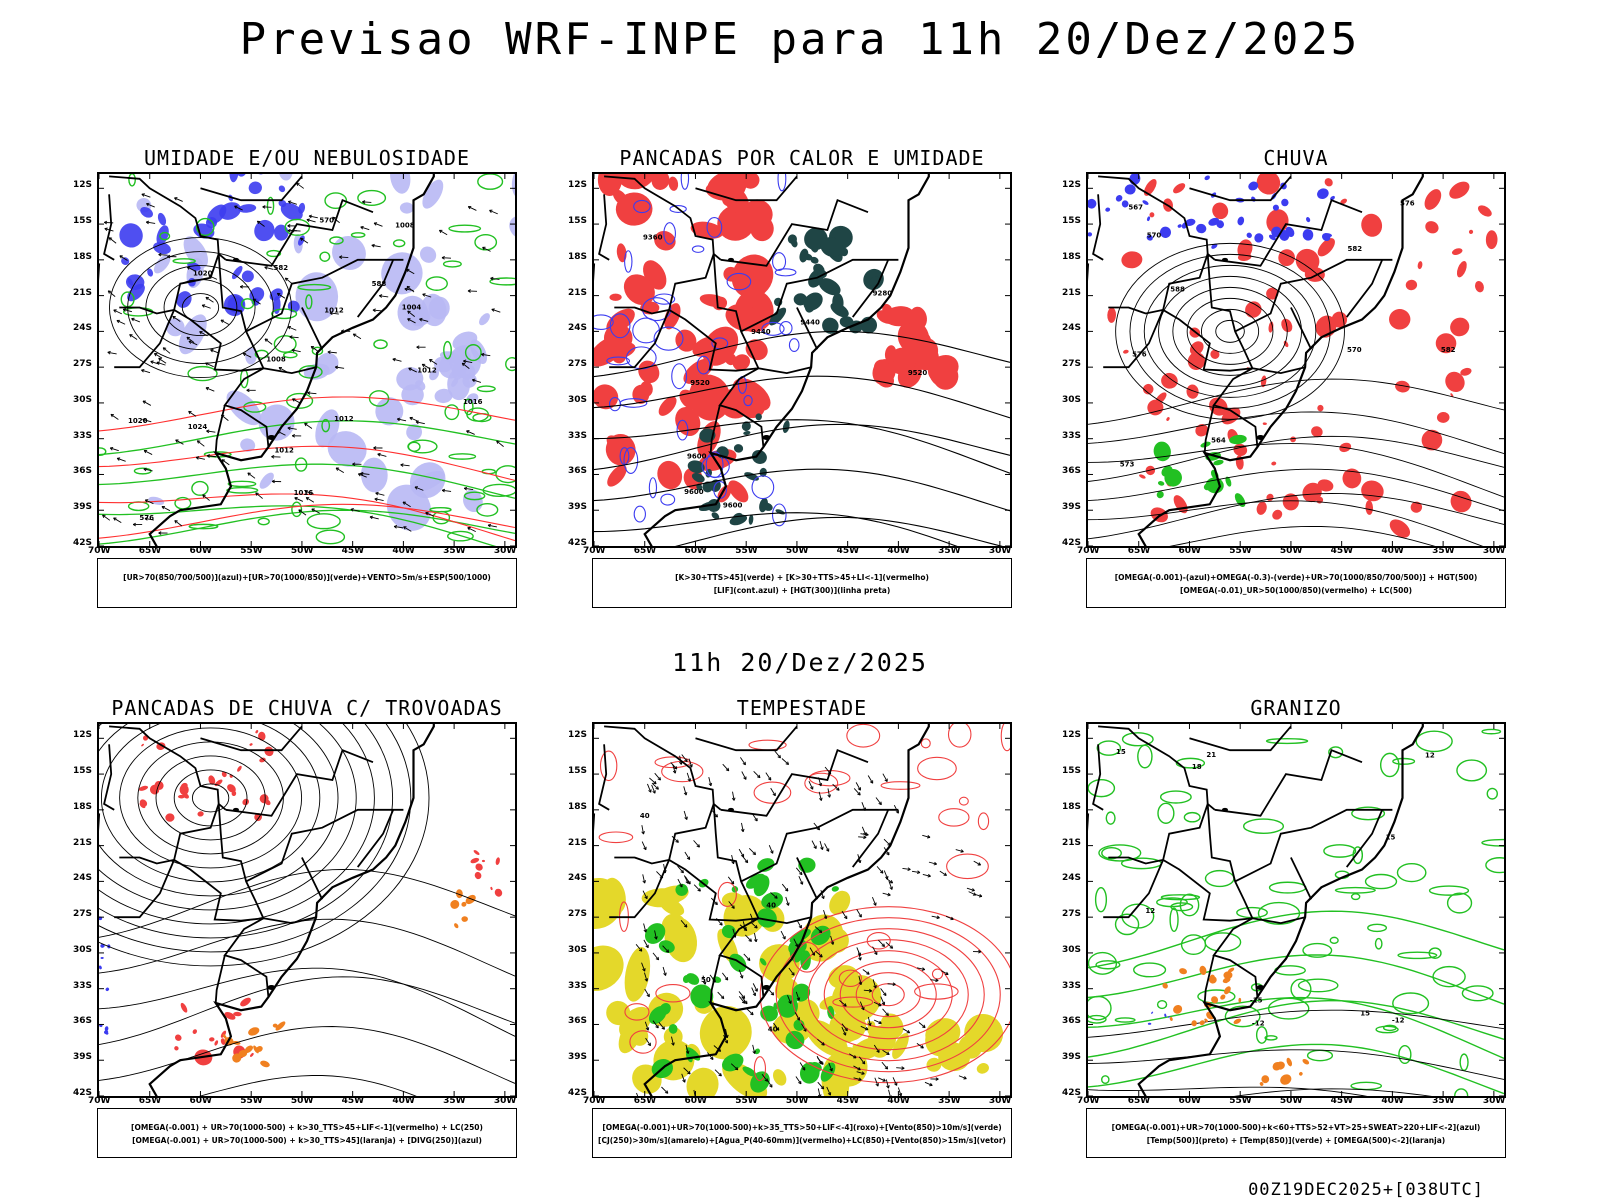 The image size is (1600, 1200). Describe the element at coordinates (1296, 360) in the screenshot. I see `map-area: 588 582 576 570 576 570 573 582 567 564` at that location.